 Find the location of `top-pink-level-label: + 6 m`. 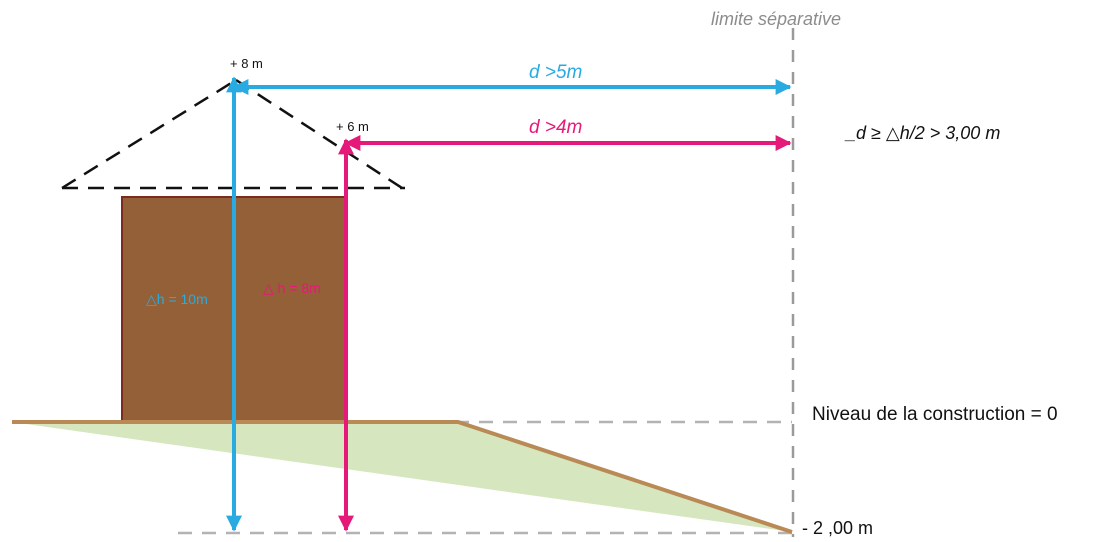

top-pink-level-label: + 6 m is located at coordinates (352, 126).